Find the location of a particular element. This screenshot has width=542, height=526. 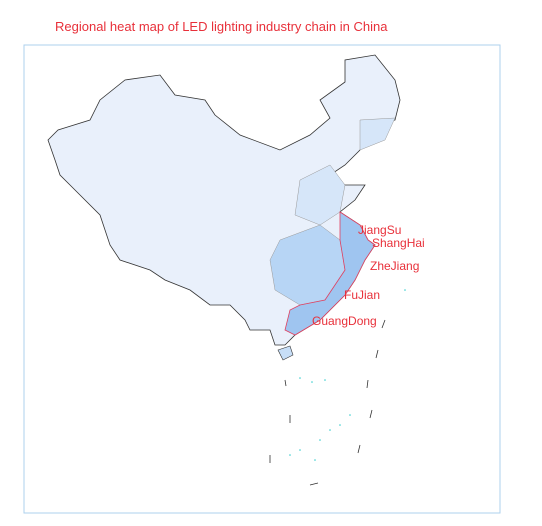

hainan is located at coordinates (285, 353).